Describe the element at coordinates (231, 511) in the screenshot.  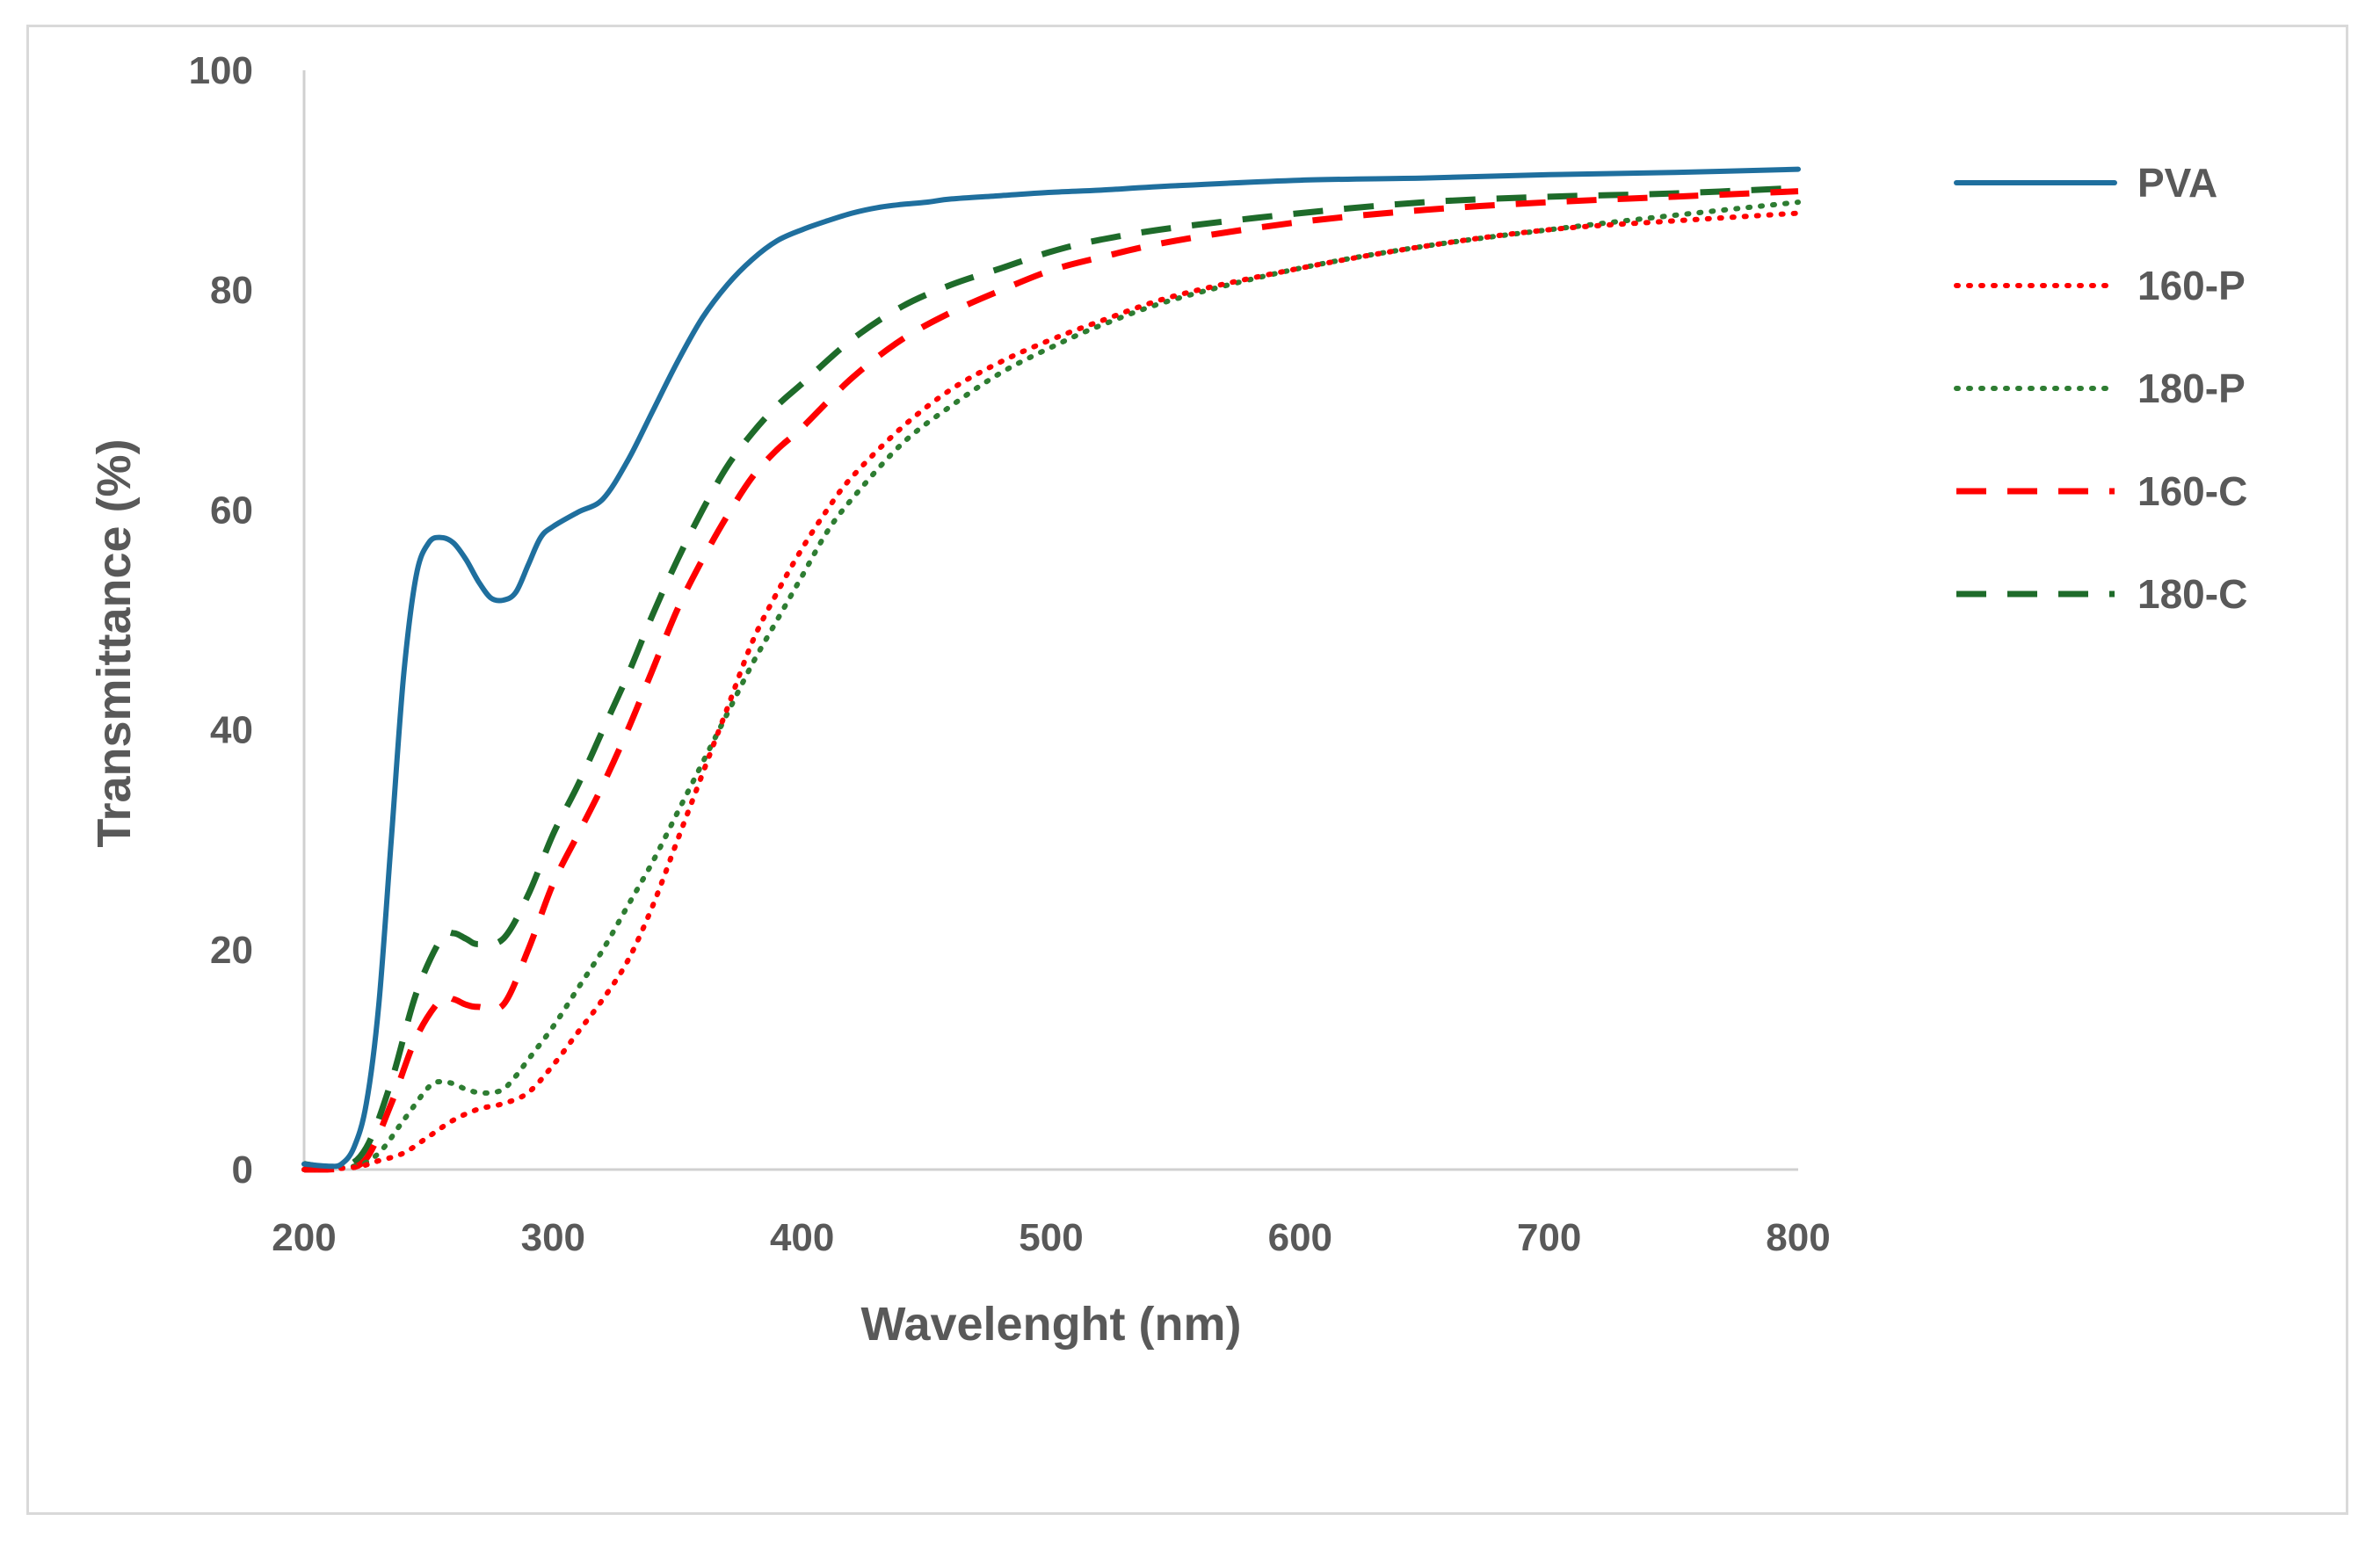
I see `y-tick-label: 60` at that location.